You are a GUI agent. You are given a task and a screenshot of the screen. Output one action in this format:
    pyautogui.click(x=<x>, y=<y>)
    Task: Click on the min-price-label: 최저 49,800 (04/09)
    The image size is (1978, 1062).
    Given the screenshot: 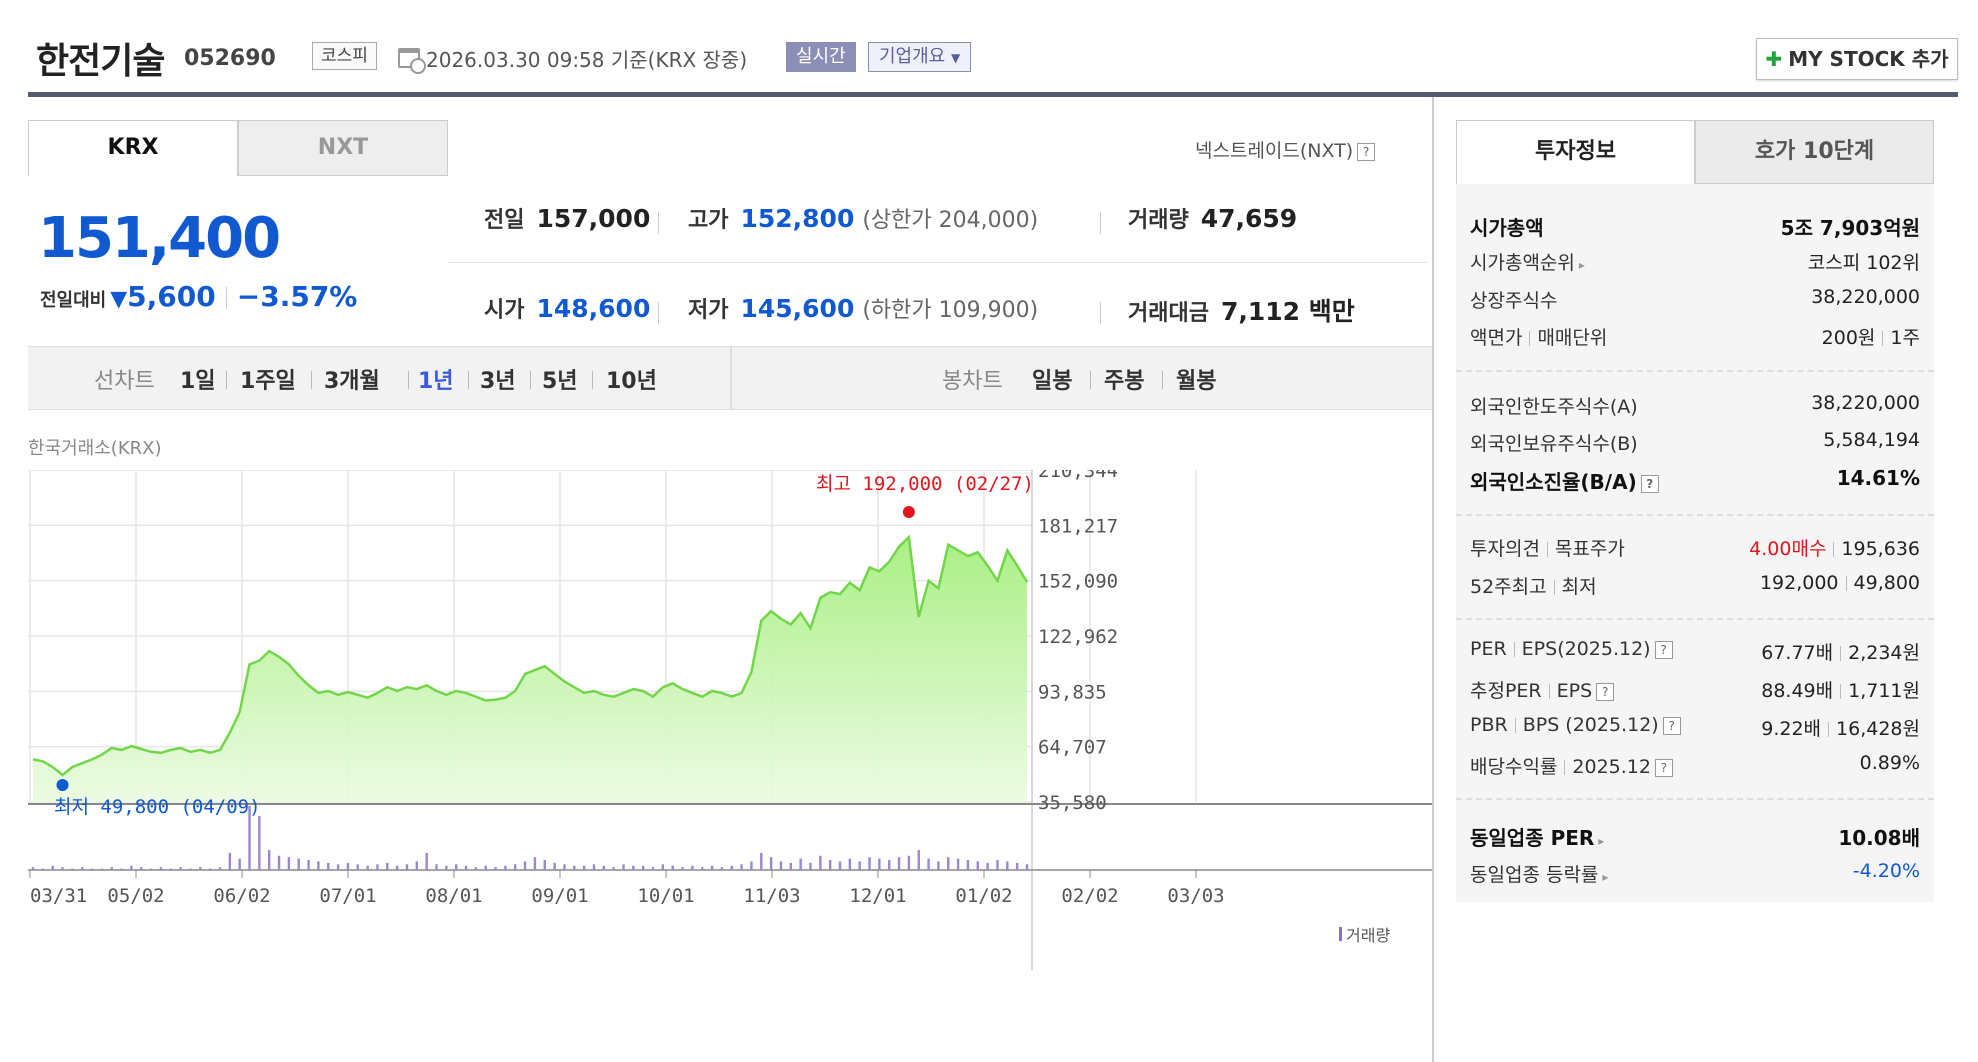 What is the action you would take?
    pyautogui.click(x=157, y=807)
    